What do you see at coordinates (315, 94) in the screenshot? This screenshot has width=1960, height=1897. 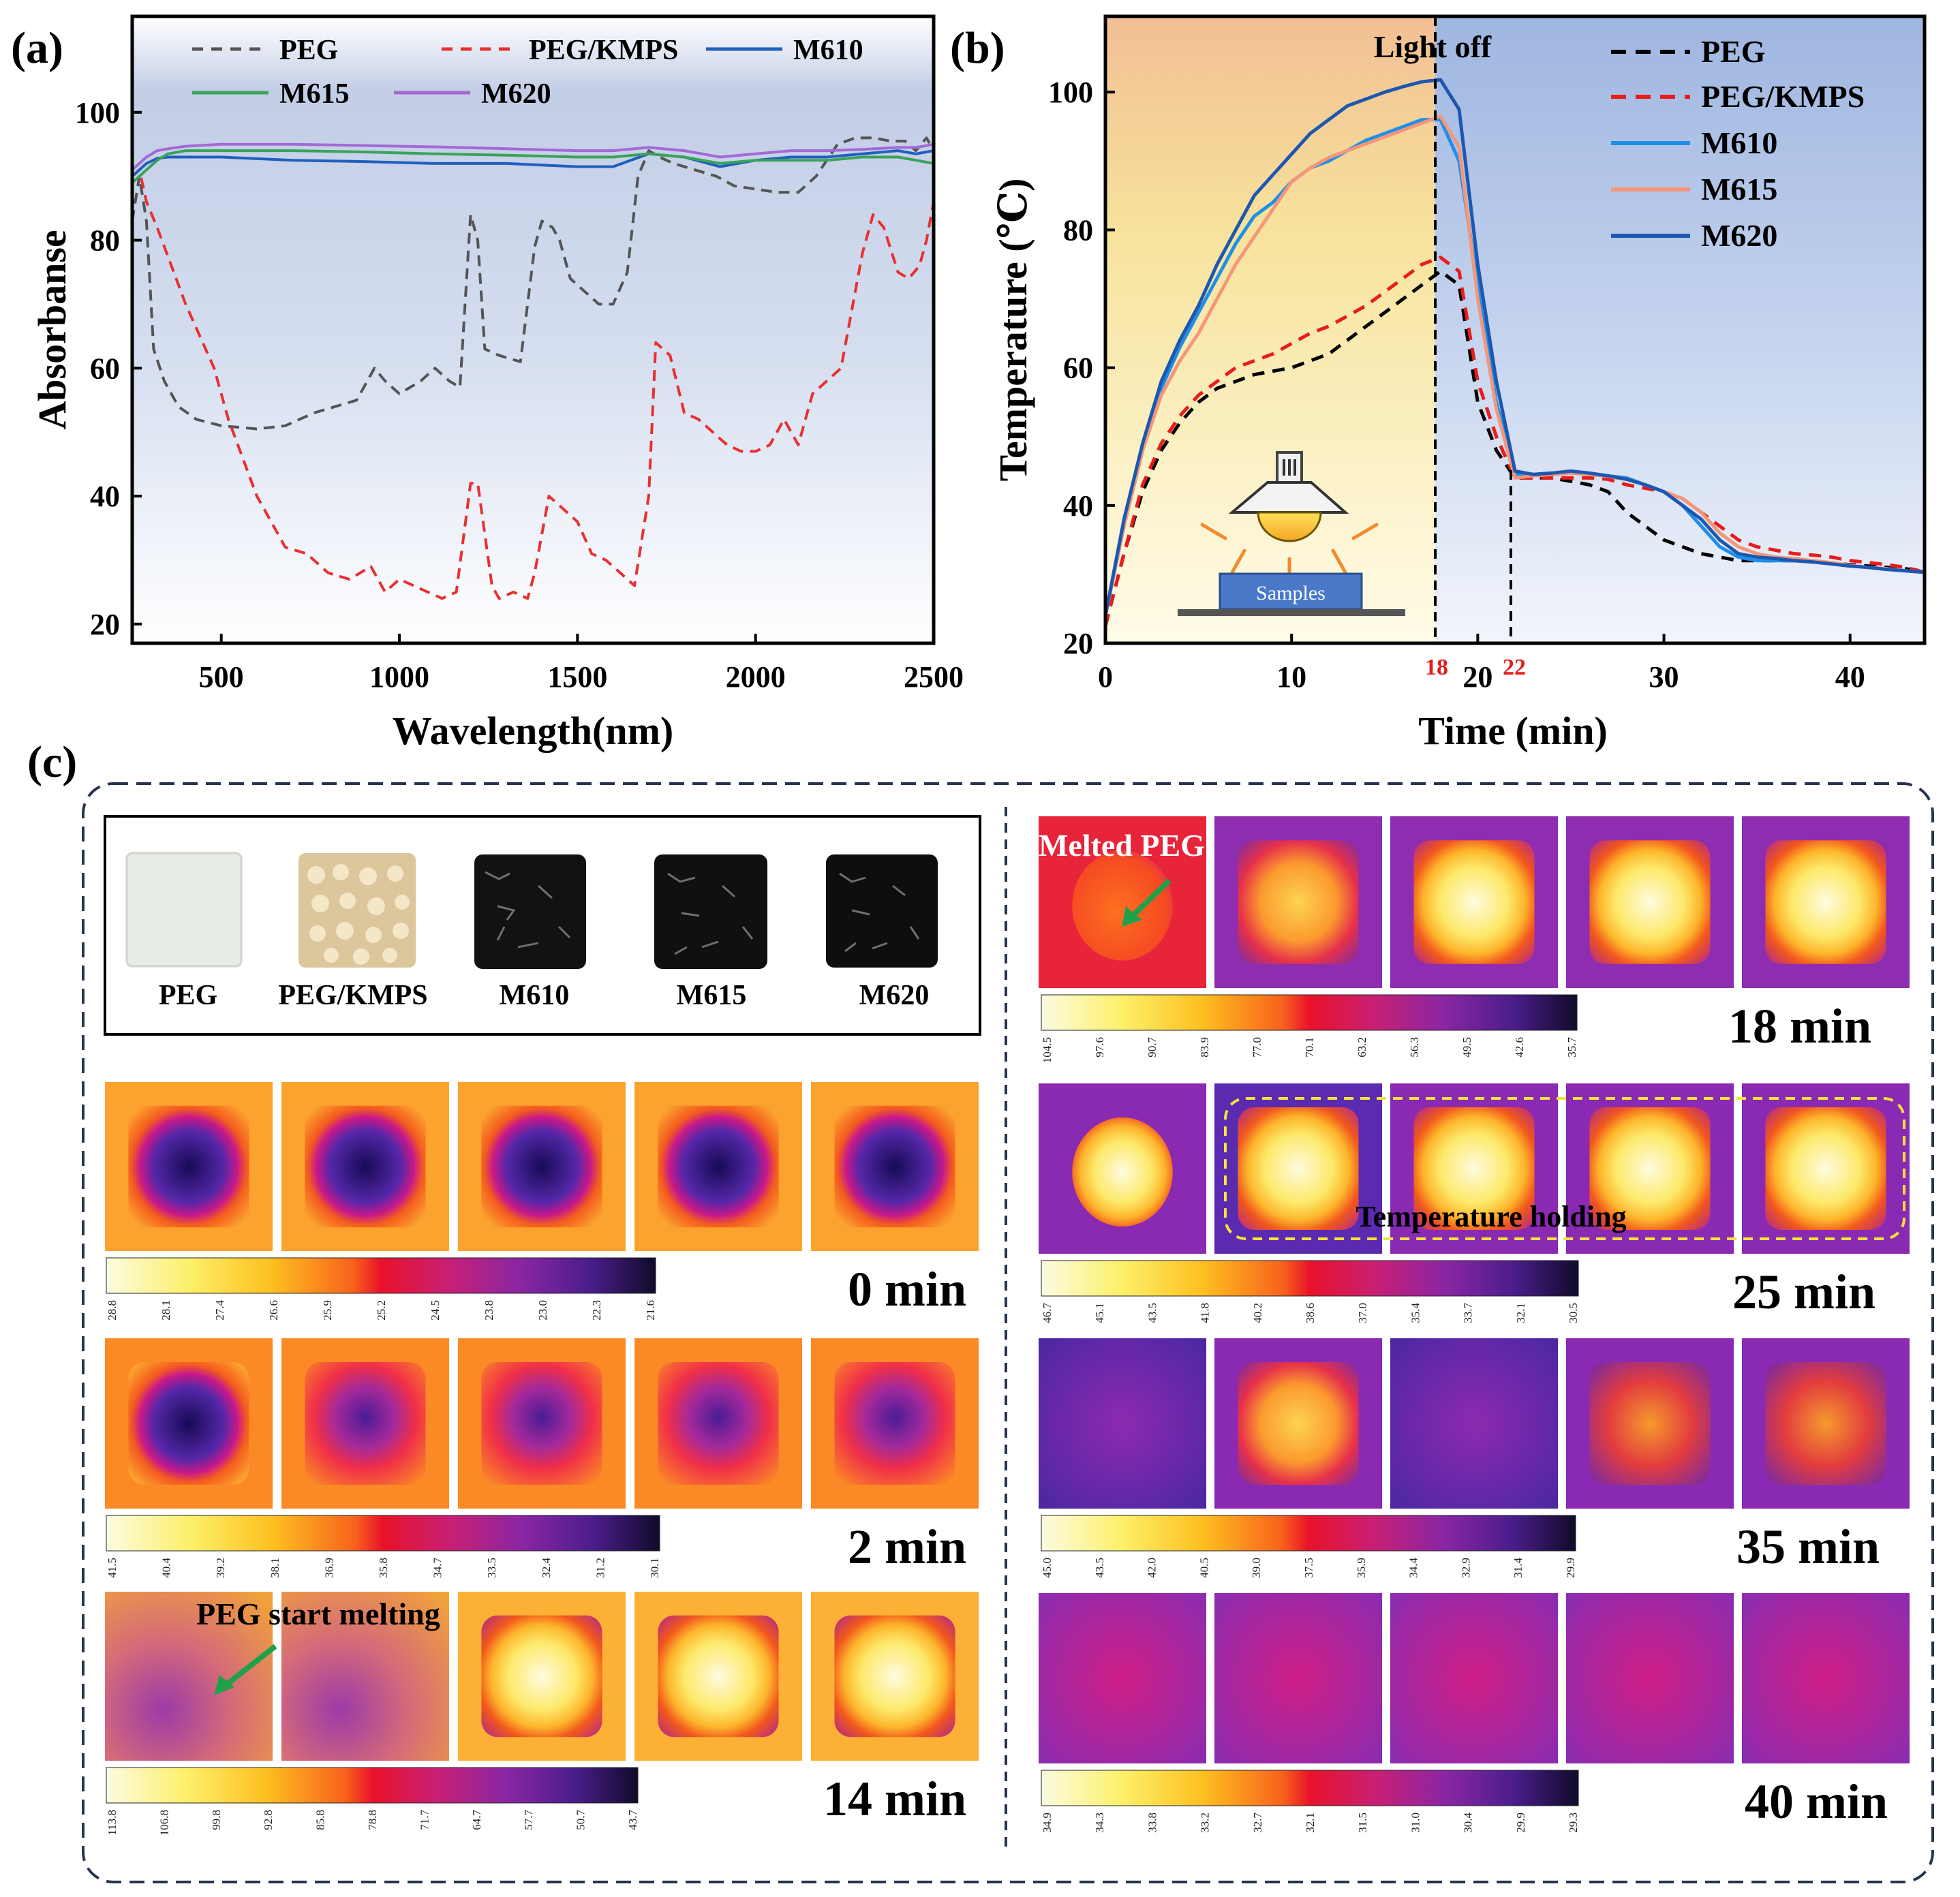 I see `legend-label-m615: M615` at bounding box center [315, 94].